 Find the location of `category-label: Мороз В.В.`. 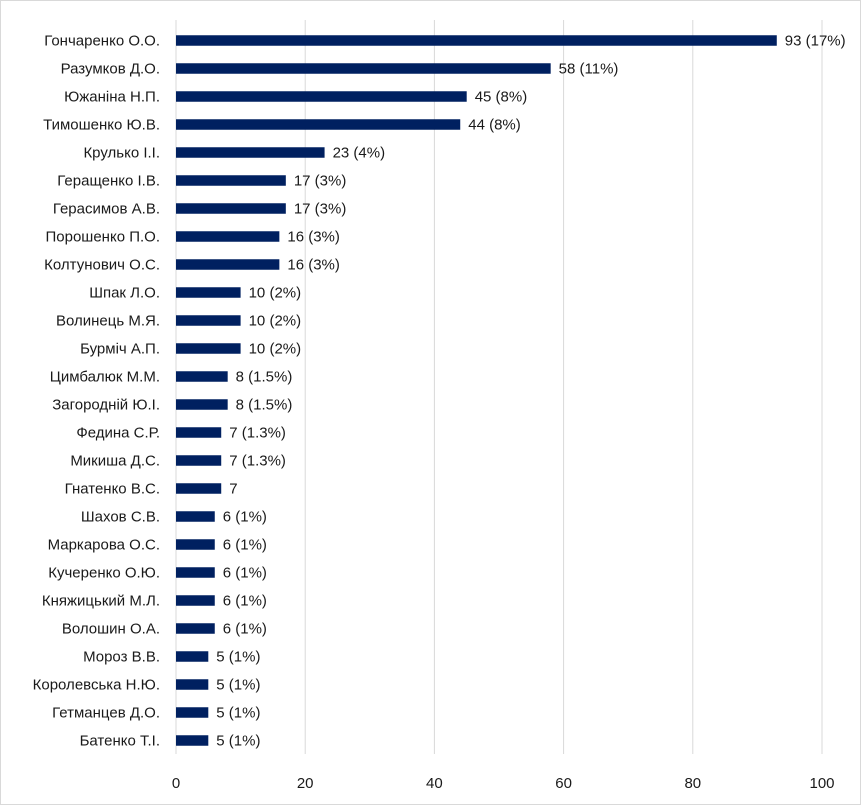

category-label: Мороз В.В. is located at coordinates (121, 657).